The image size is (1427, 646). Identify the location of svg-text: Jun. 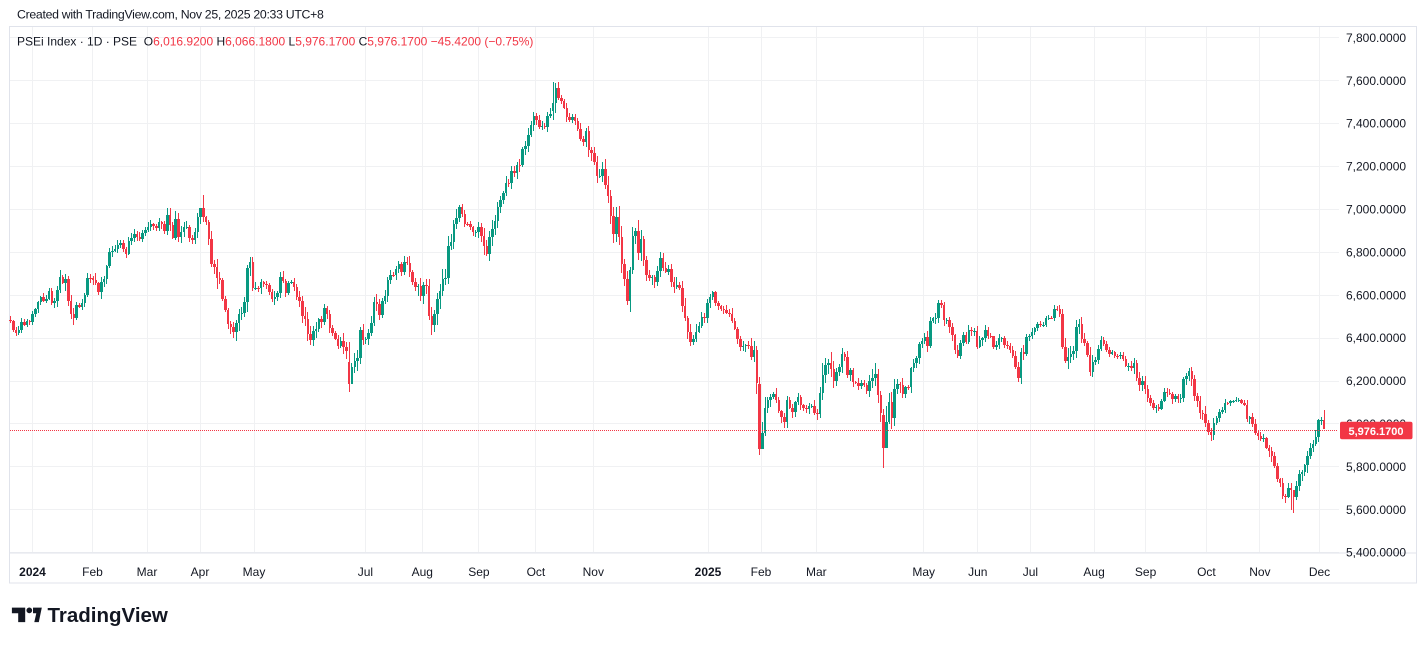
(977, 572).